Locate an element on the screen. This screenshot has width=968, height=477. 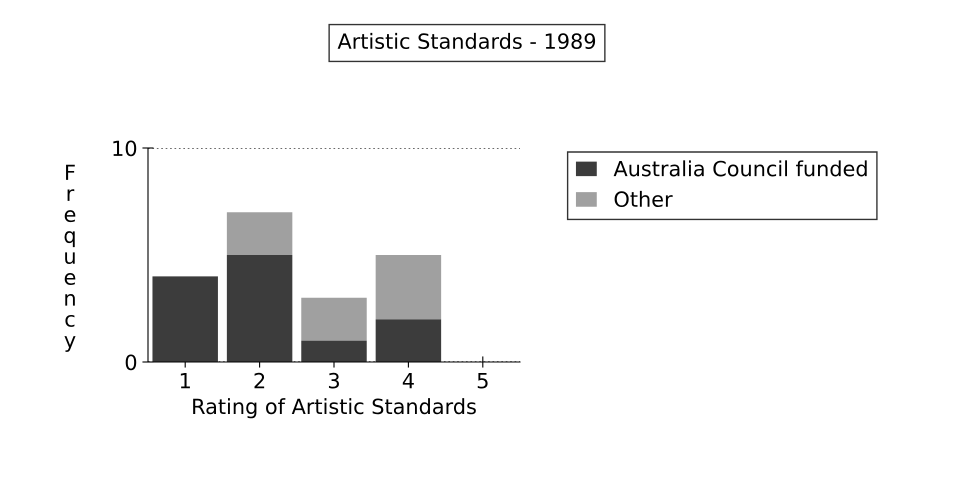
legend-label: Other is located at coordinates (643, 199).